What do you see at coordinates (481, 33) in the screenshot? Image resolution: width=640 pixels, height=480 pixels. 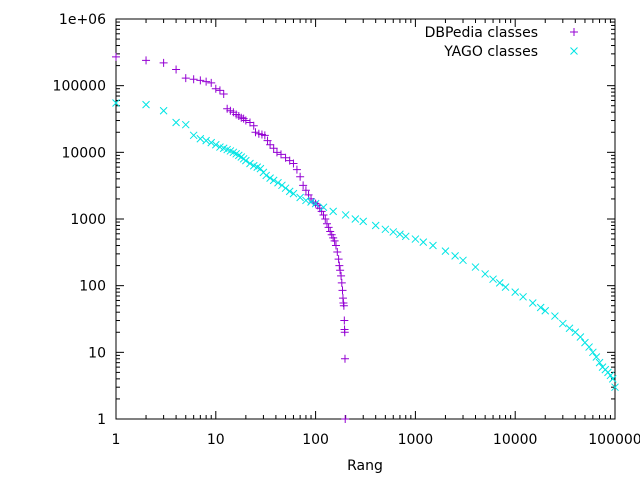 I see `legend-label: DBPedia classes` at bounding box center [481, 33].